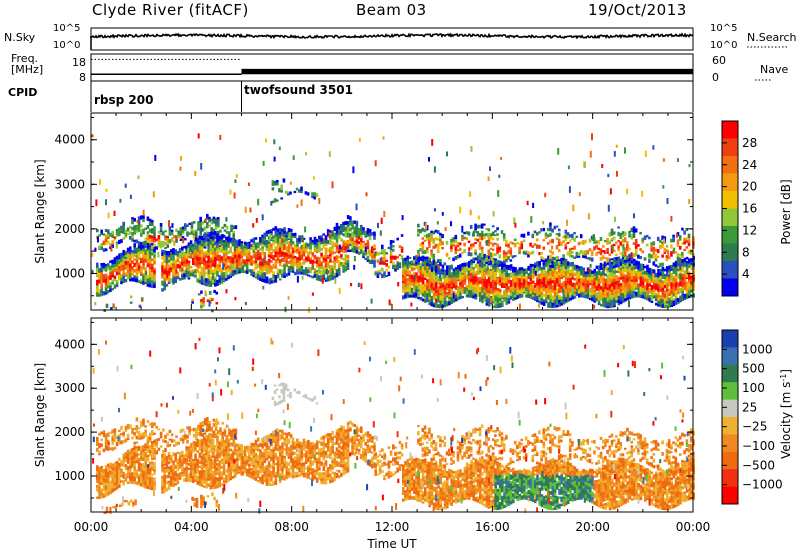 The image size is (800, 554). Describe the element at coordinates (66, 45) in the screenshot. I see `noise-ytick-left: 10^0` at that location.